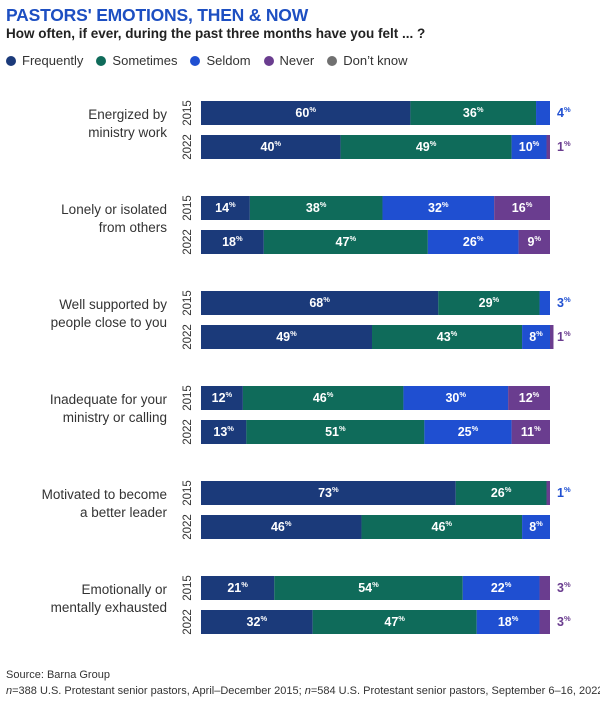 The image size is (600, 704). Describe the element at coordinates (145, 60) in the screenshot. I see `legend-label: Sometimes` at that location.